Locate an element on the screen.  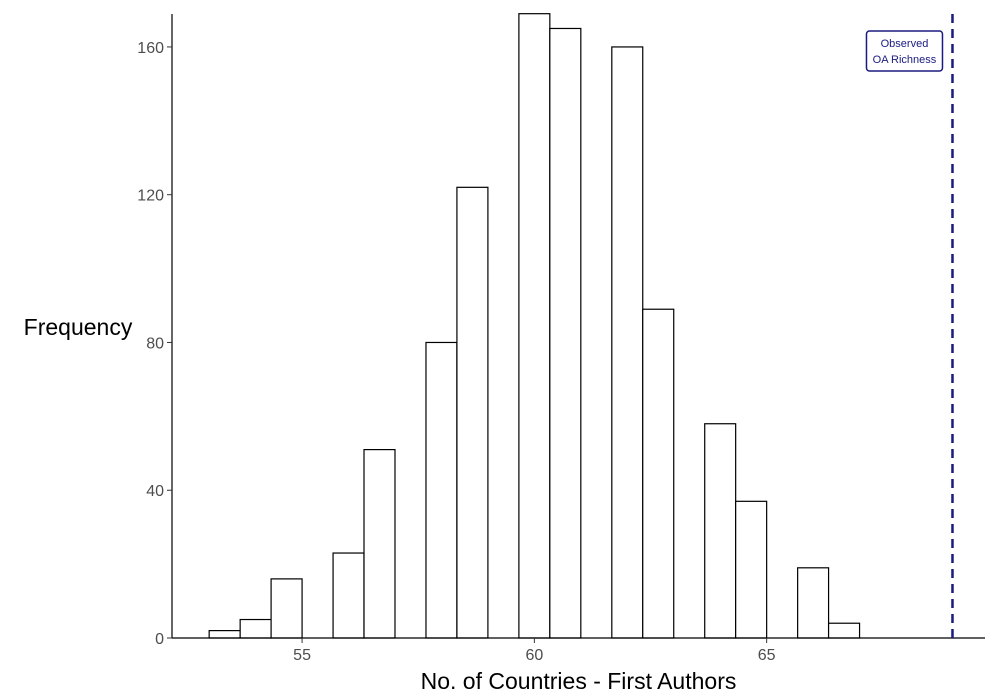
y-tick-label: 160 is located at coordinates (150, 48).